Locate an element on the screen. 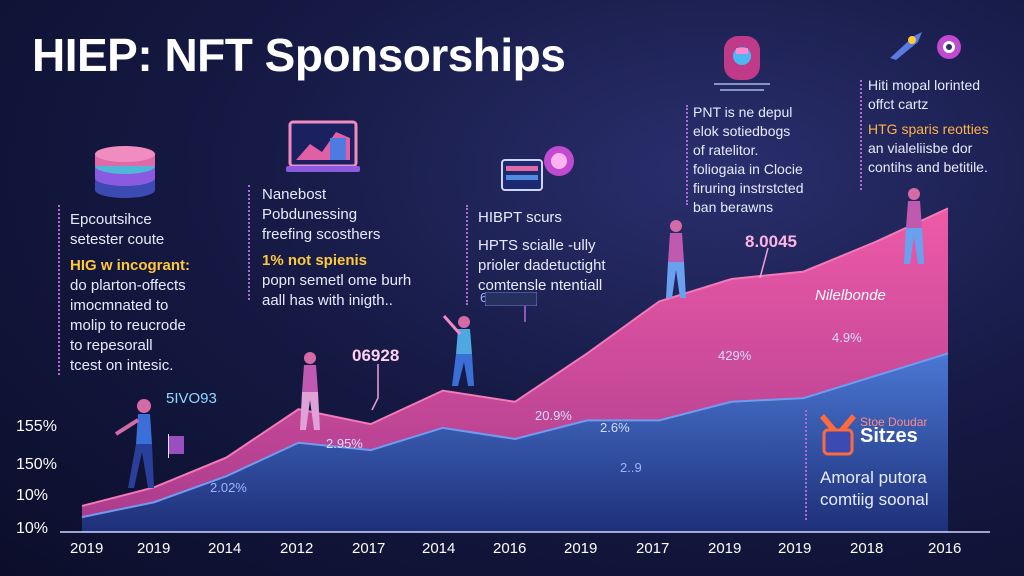  note-text: HPTS scialle -ully is located at coordinates (537, 245).